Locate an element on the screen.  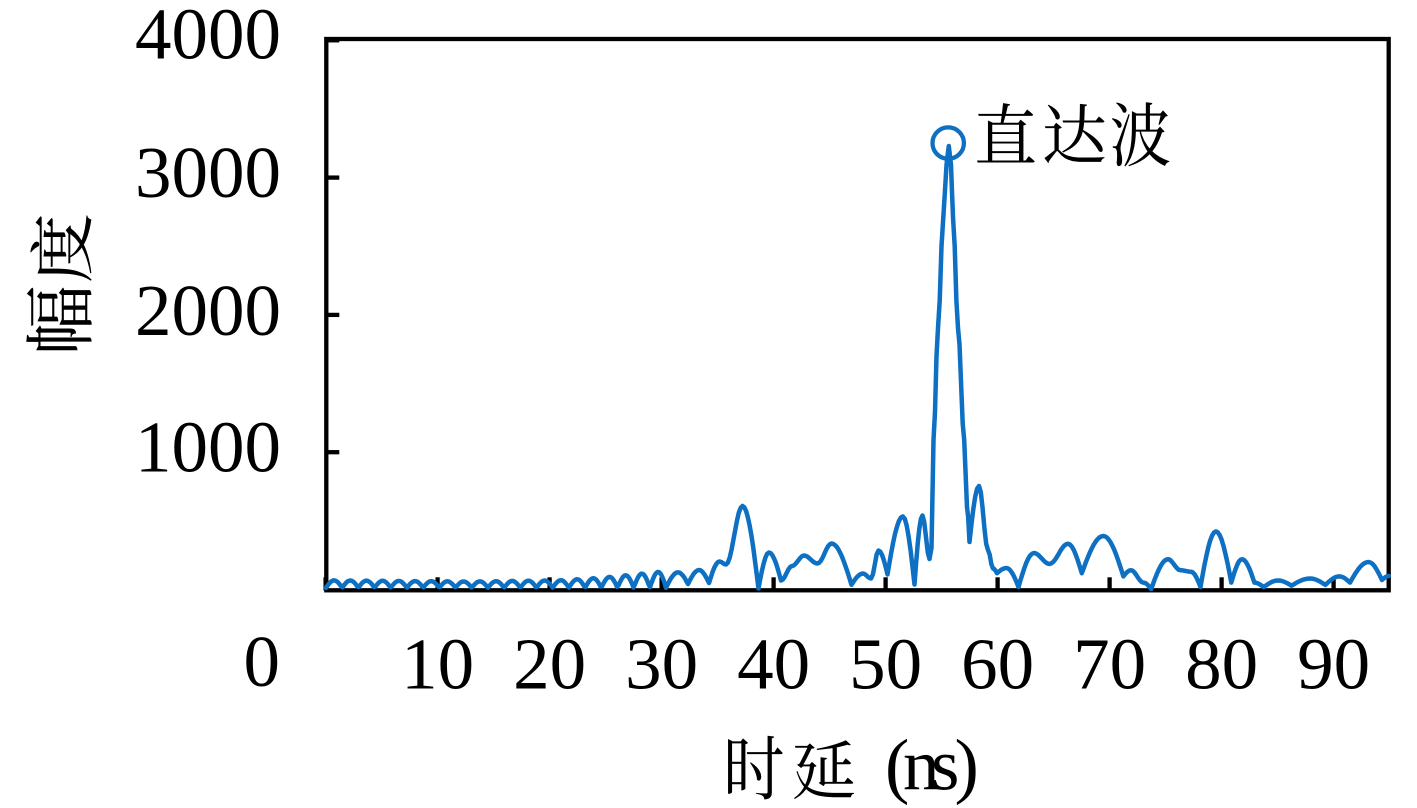
svg-text: 30 is located at coordinates (661, 663).